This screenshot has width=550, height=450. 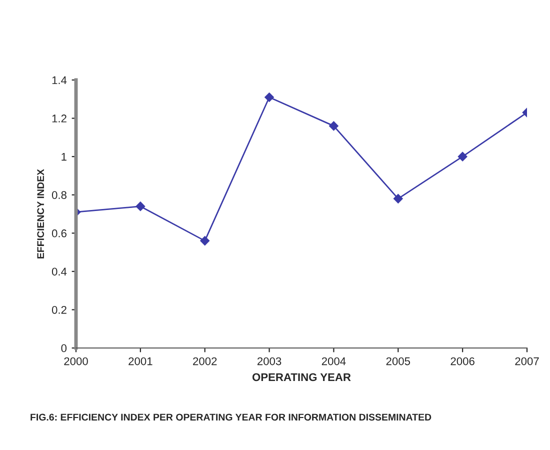 What do you see at coordinates (59, 272) in the screenshot?
I see `y-tick-label: 0.4` at bounding box center [59, 272].